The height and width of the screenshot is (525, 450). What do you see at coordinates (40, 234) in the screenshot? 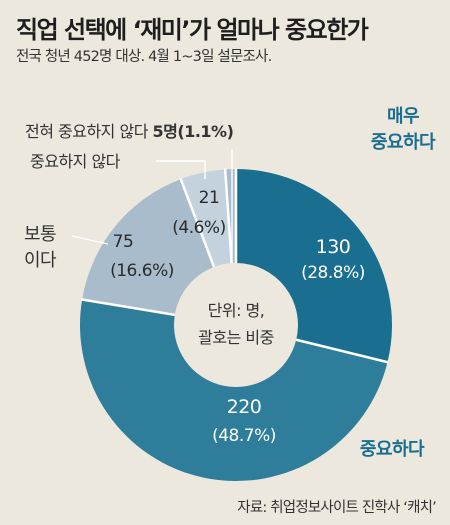
I see `outer-label-neutral-line1: 보통` at bounding box center [40, 234].